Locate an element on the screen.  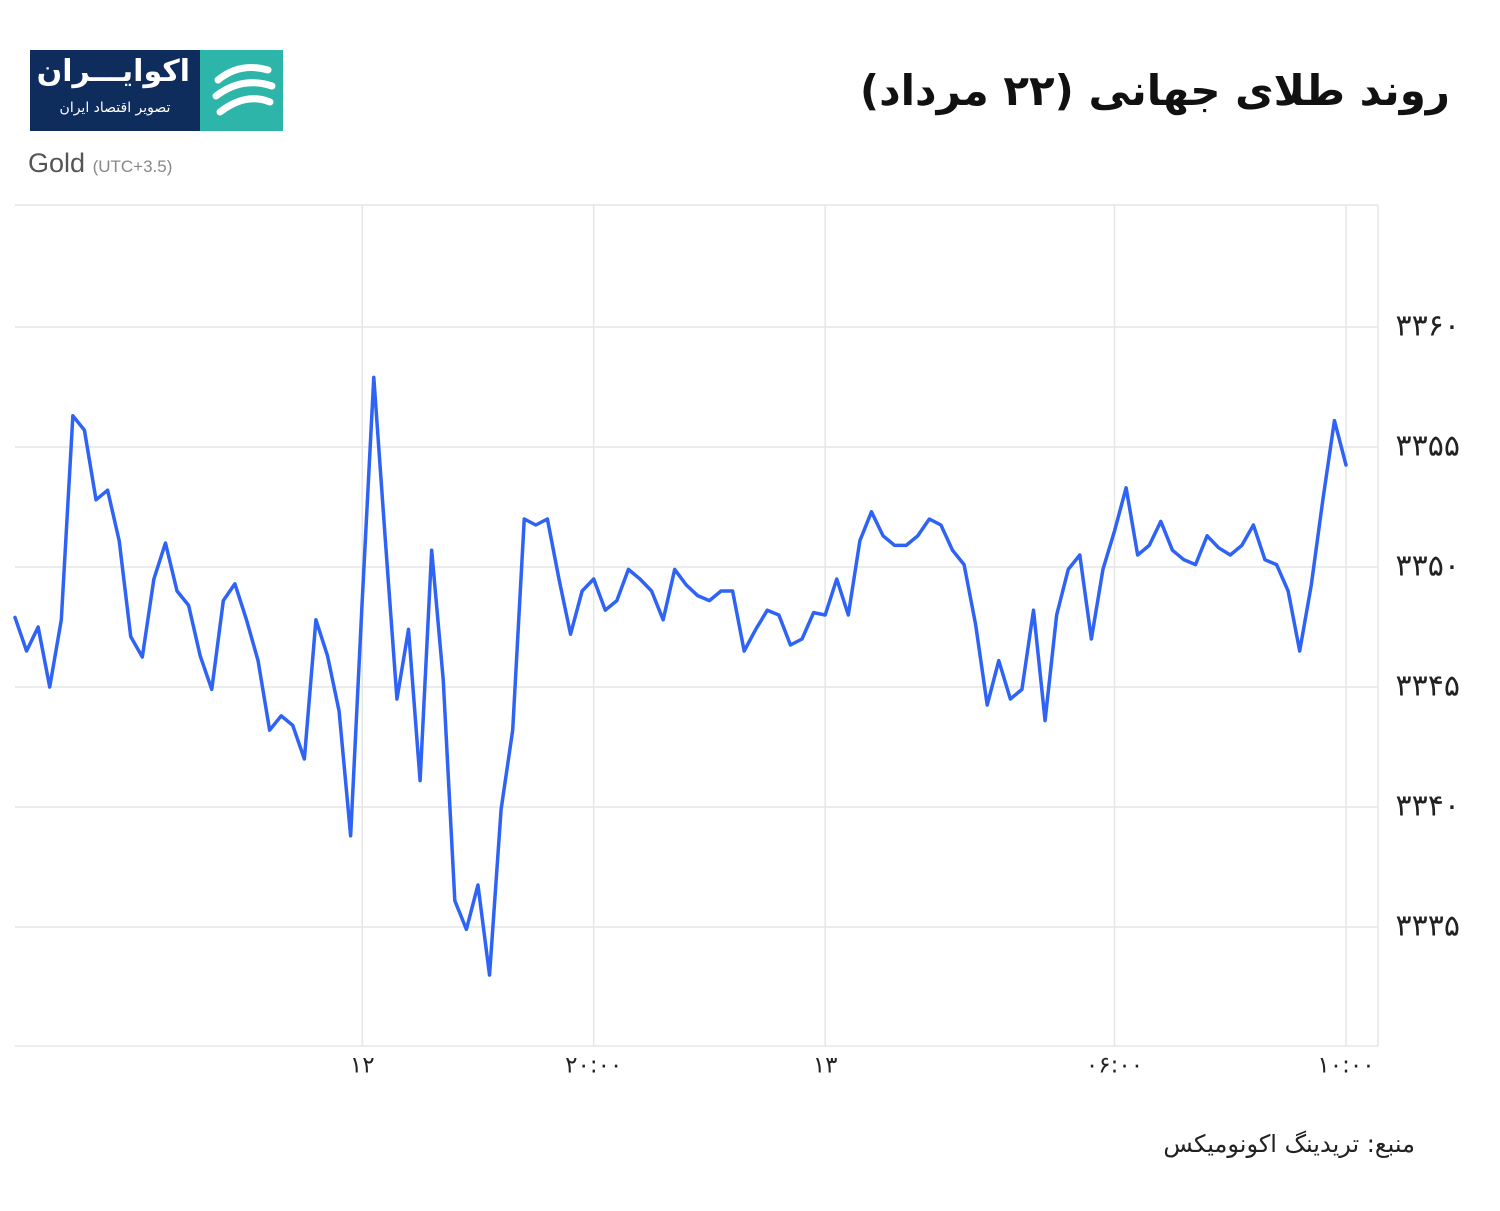
y-tick-label: ۳۳۵۵ is located at coordinates (1428, 446).